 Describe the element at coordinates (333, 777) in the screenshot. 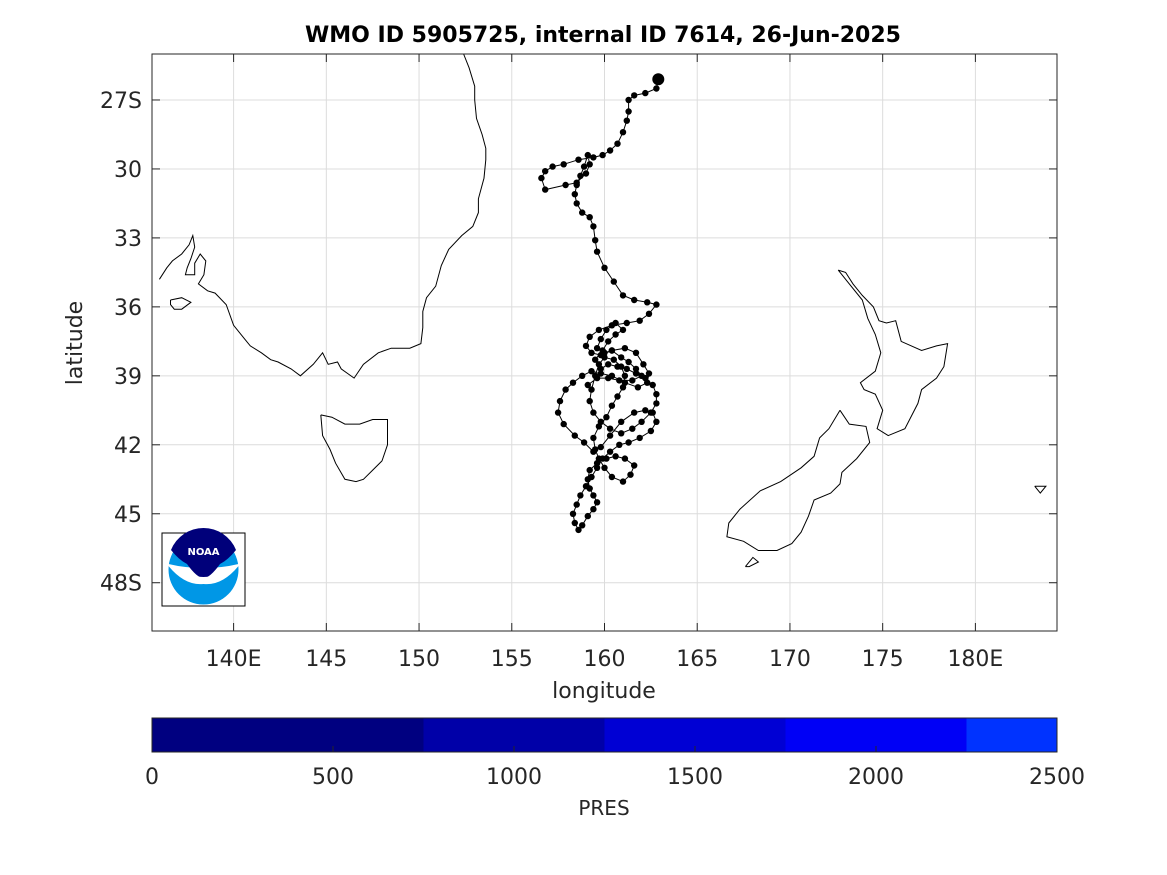

I see `colorbar-tick-label: 500` at that location.